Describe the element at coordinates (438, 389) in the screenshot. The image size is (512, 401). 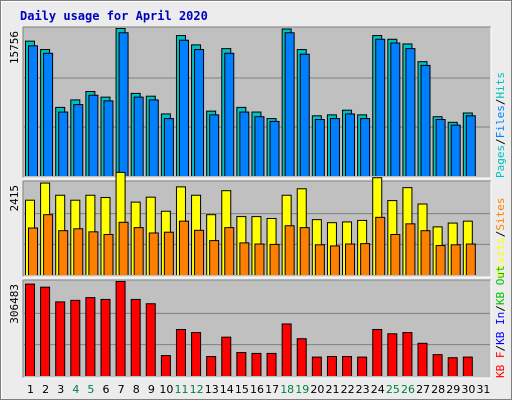
I see `day-label: 28` at that location.